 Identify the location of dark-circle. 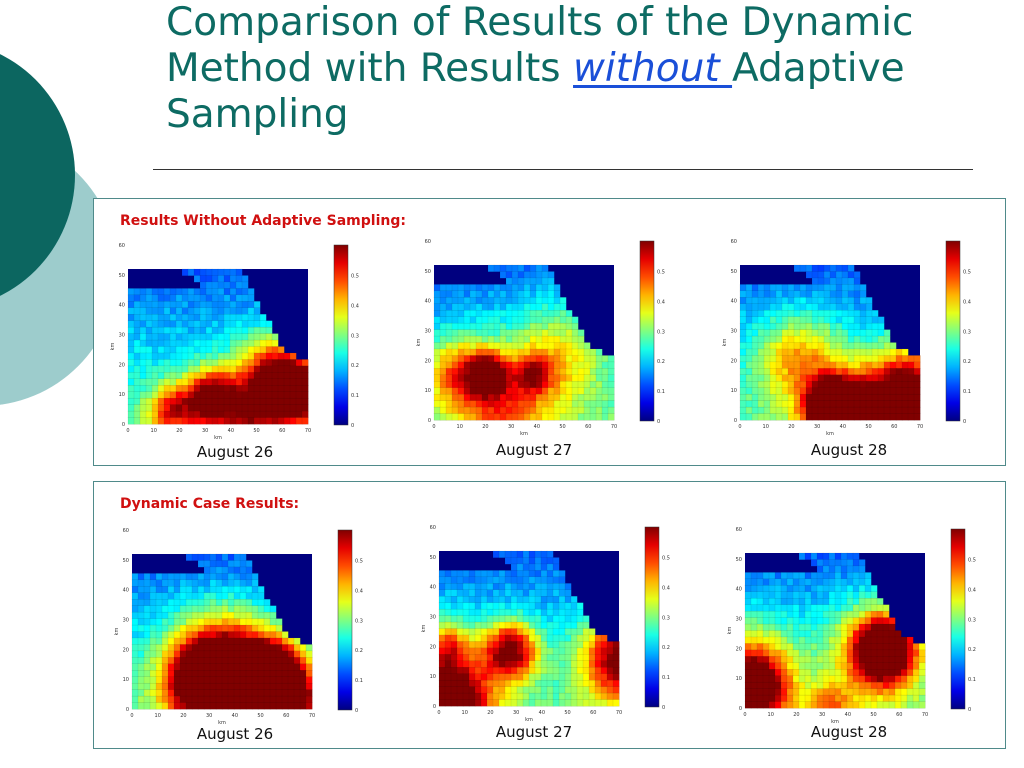
(37, 175).